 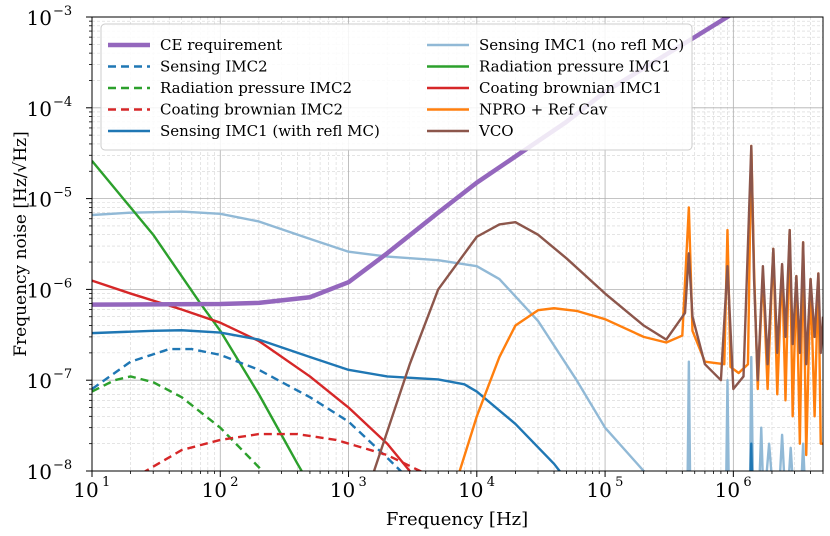 What do you see at coordinates (214, 67) in the screenshot?
I see `legend-label: Sensing IMC2` at bounding box center [214, 67].